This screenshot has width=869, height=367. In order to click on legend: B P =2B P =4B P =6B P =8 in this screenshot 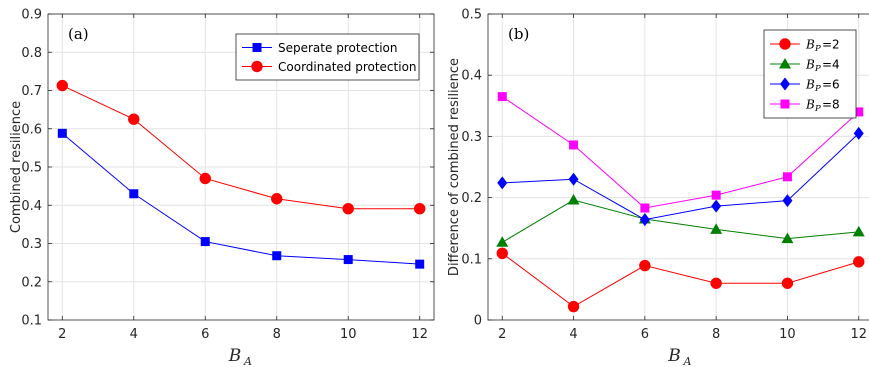, I will do `click(810, 74)`.